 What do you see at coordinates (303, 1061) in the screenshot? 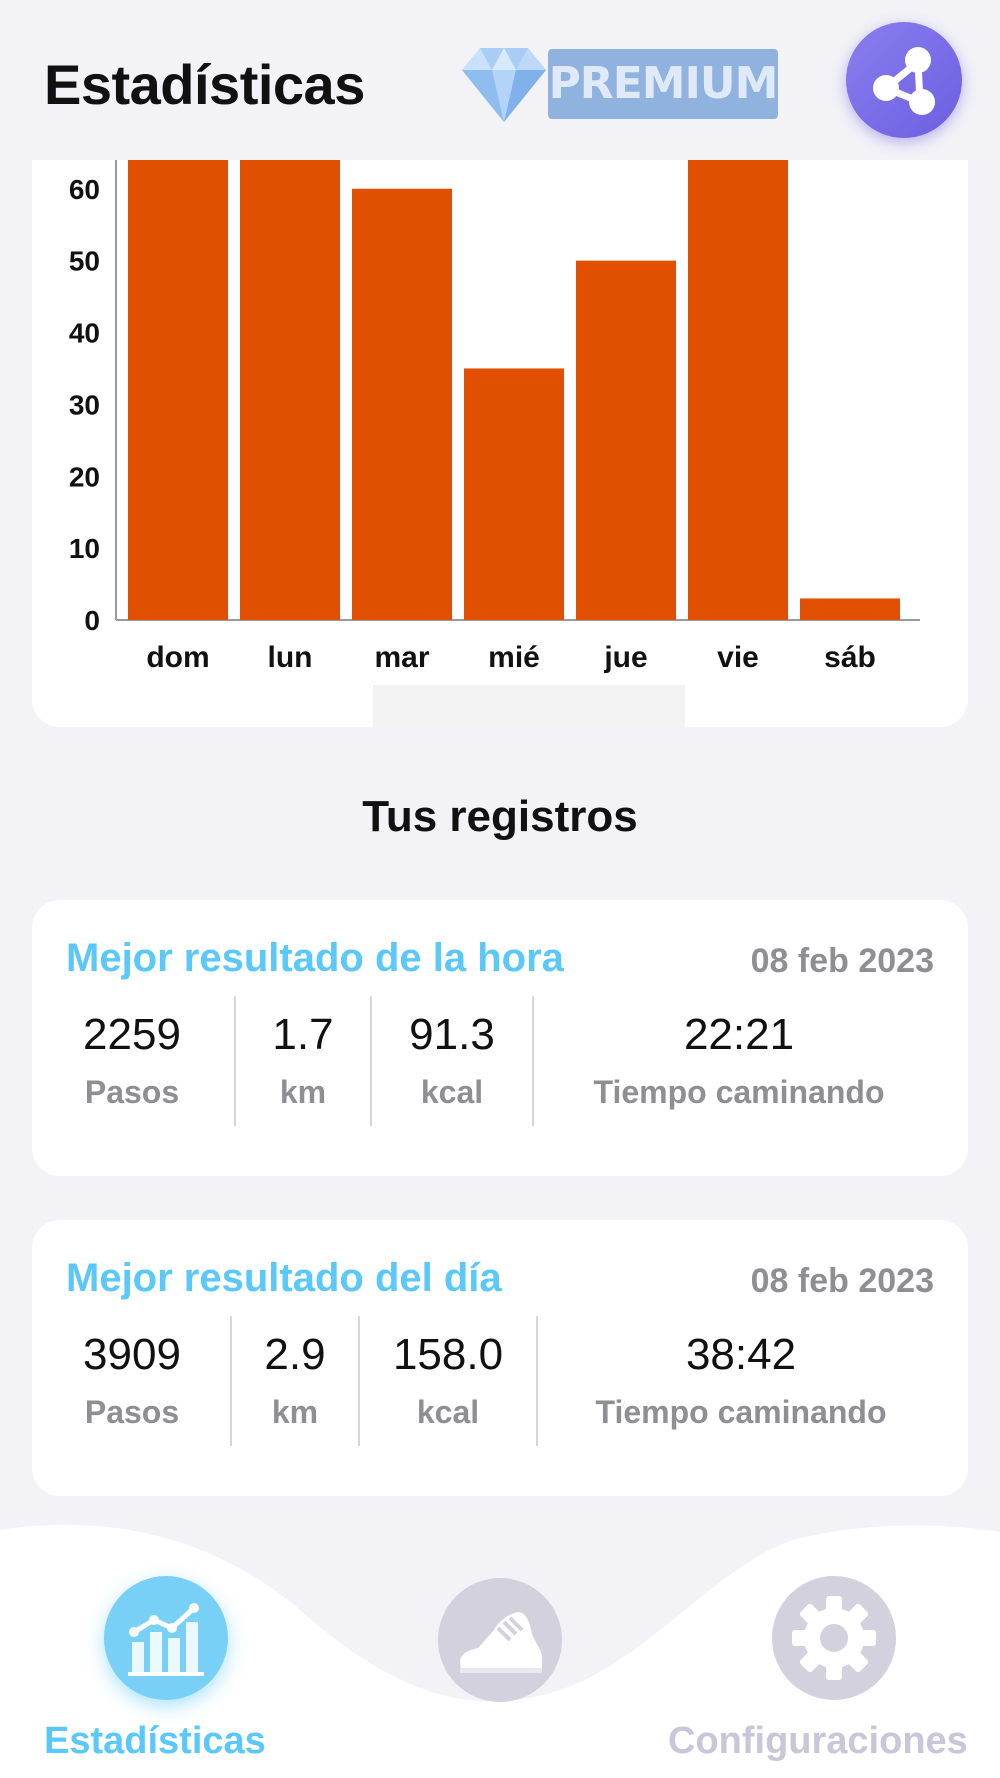
I see `distance-stat: 1.7 km` at bounding box center [303, 1061].